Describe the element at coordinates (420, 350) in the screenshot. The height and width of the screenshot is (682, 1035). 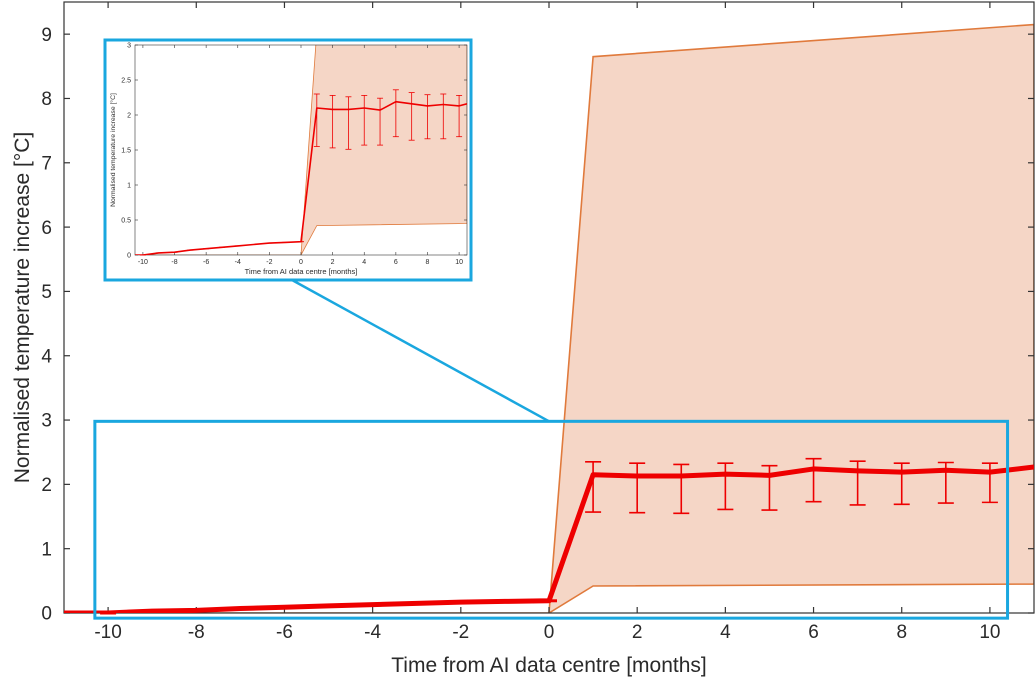
I see `zoom-connector-line` at that location.